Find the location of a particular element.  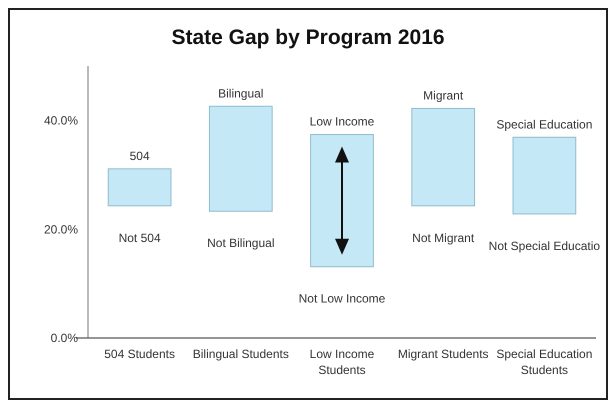

annotation: Bilingual is located at coordinates (241, 93).